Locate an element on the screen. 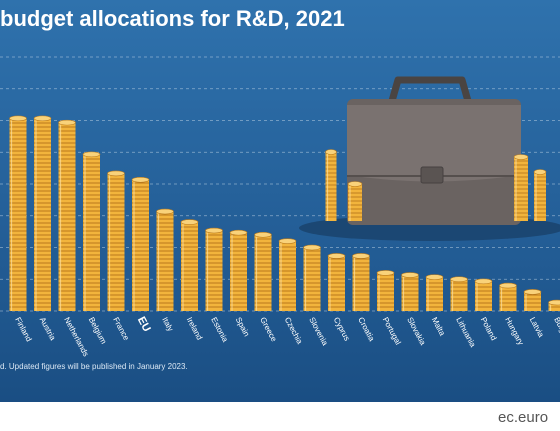 Image resolution: width=560 pixels, height=431 pixels. tick-label: Italy is located at coordinates (167, 324).